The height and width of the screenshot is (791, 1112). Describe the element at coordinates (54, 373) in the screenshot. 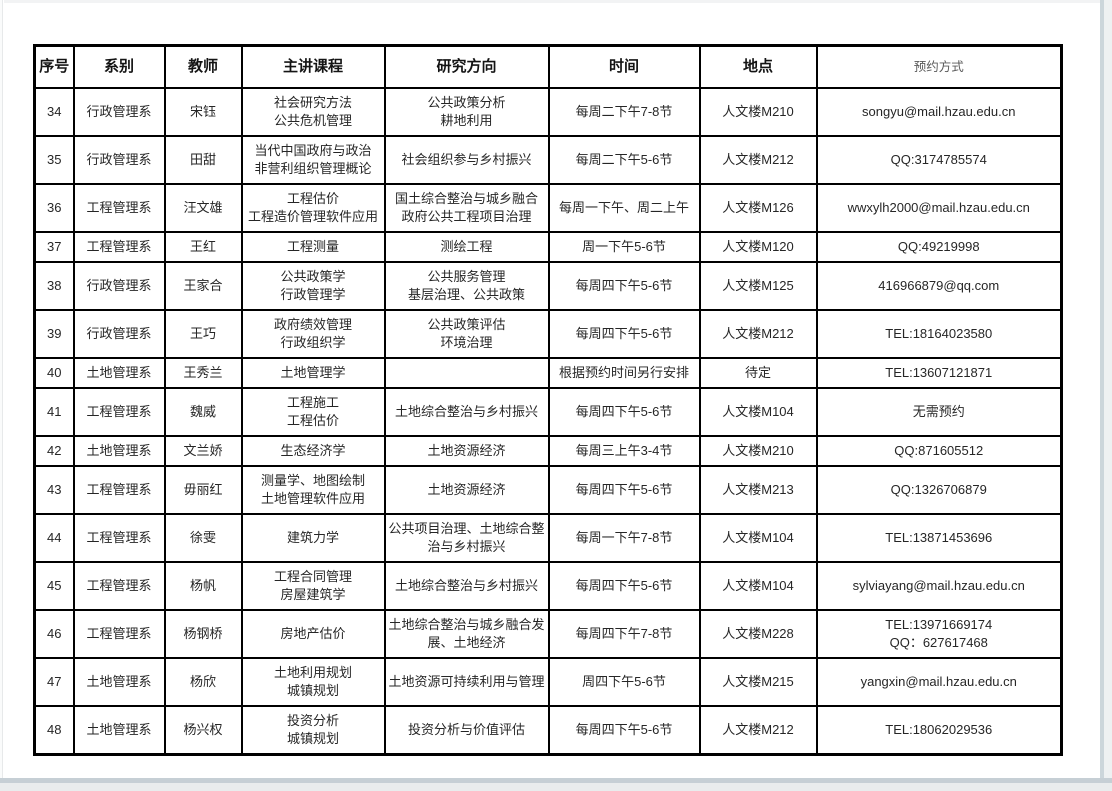

I see `cell-num: 40` at that location.